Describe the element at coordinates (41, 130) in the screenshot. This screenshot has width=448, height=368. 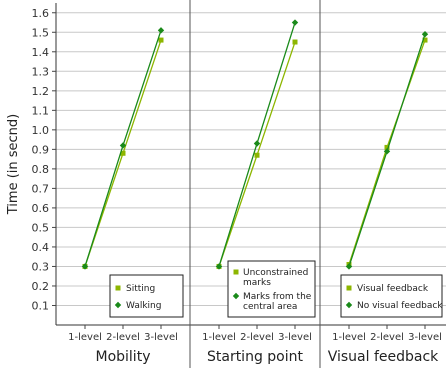
I see `y-tick-label: 1.0` at that location.